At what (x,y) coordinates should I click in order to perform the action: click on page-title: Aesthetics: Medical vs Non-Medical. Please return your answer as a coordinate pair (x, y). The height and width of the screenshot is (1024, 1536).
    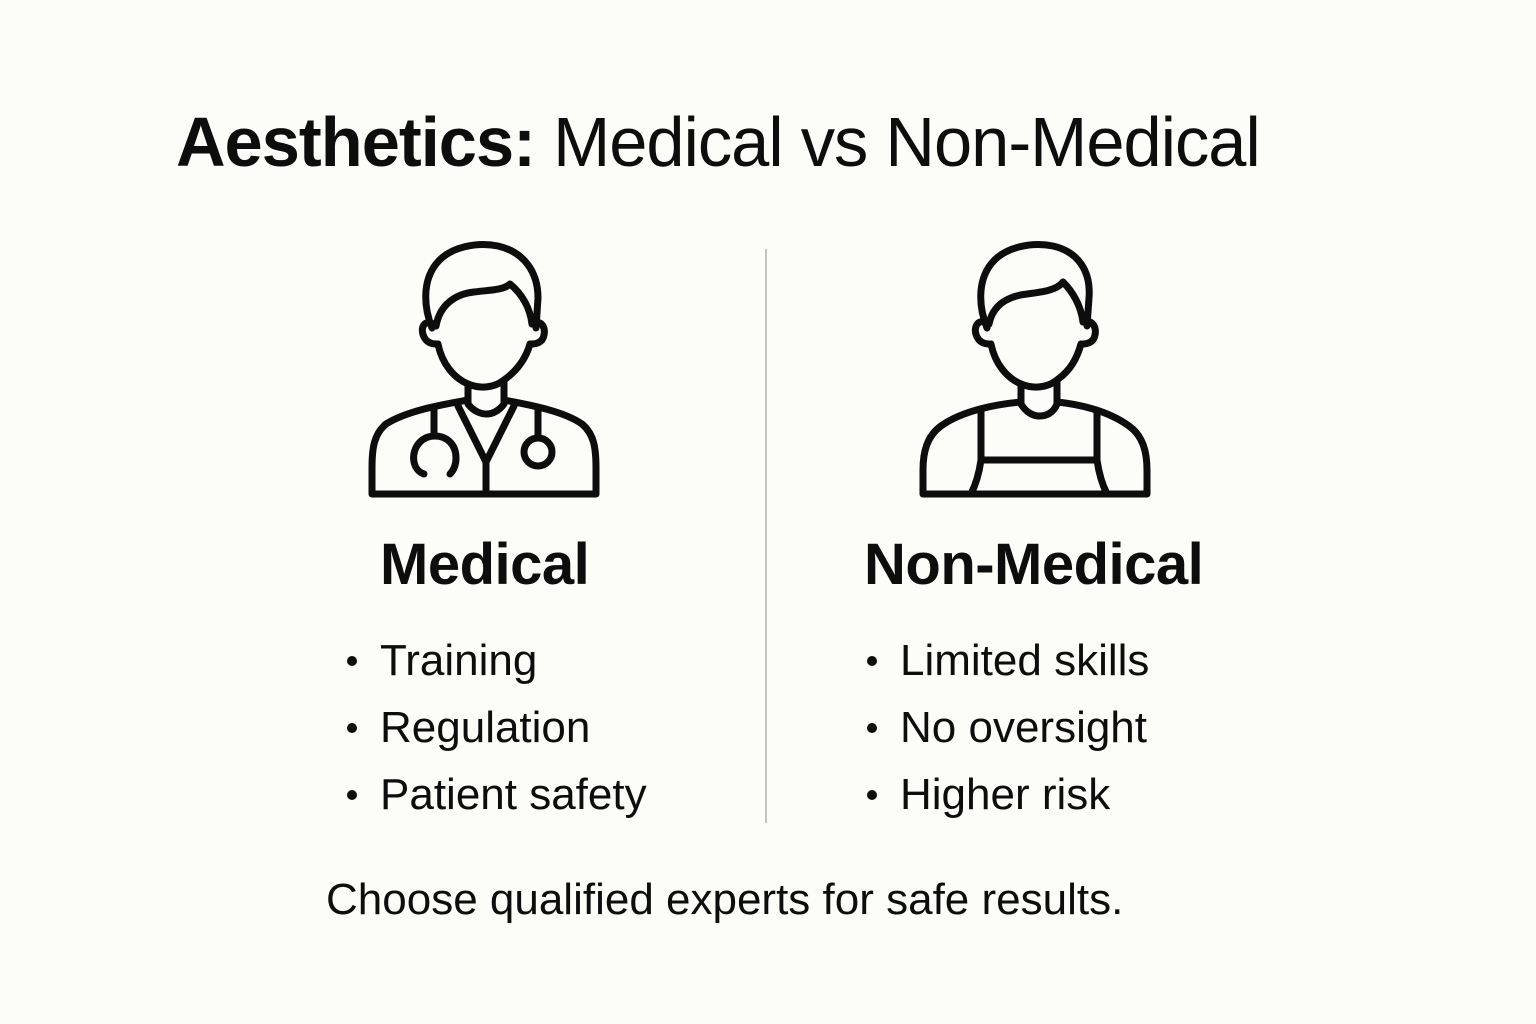
    Looking at the image, I should click on (718, 142).